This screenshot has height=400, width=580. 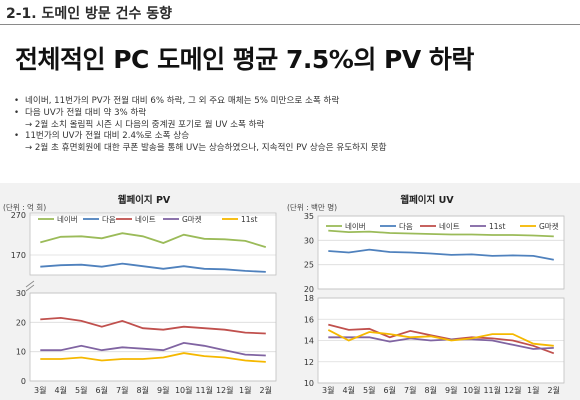 What do you see at coordinates (349, 390) in the screenshot?
I see `uv-x-tick-label: 4월` at bounding box center [349, 390].